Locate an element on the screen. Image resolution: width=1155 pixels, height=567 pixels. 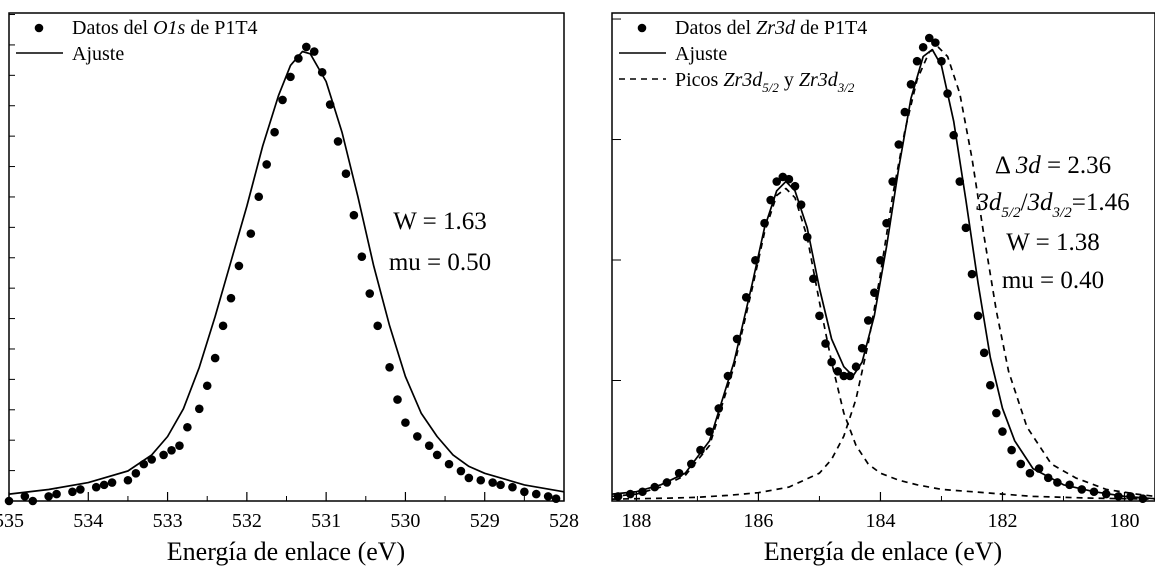
annotation-text: mu = 0.40 is located at coordinates (1053, 280).